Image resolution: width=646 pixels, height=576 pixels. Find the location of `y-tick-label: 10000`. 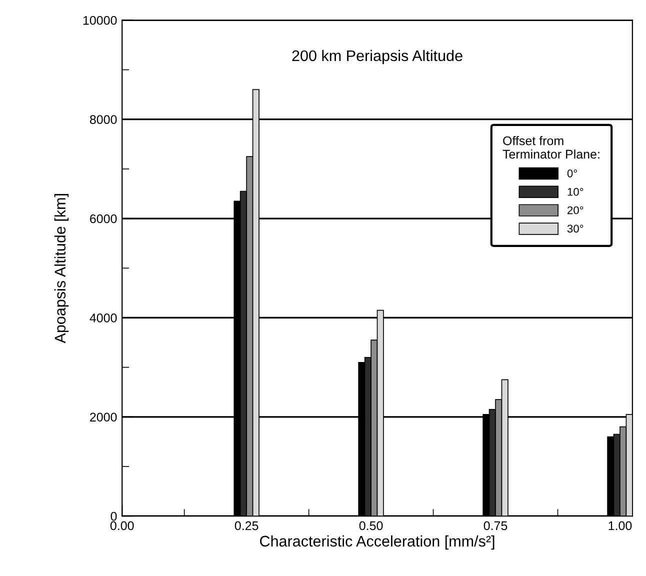

y-tick-label: 10000 is located at coordinates (100, 20).